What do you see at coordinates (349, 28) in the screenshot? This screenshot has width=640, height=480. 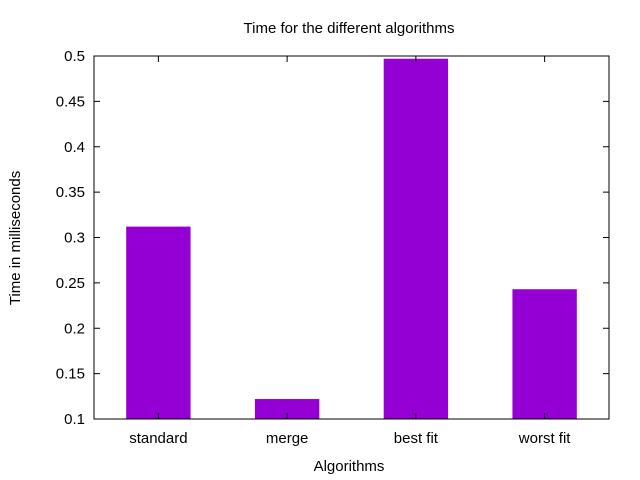 I see `chart-title: Time for the different algorithms` at bounding box center [349, 28].